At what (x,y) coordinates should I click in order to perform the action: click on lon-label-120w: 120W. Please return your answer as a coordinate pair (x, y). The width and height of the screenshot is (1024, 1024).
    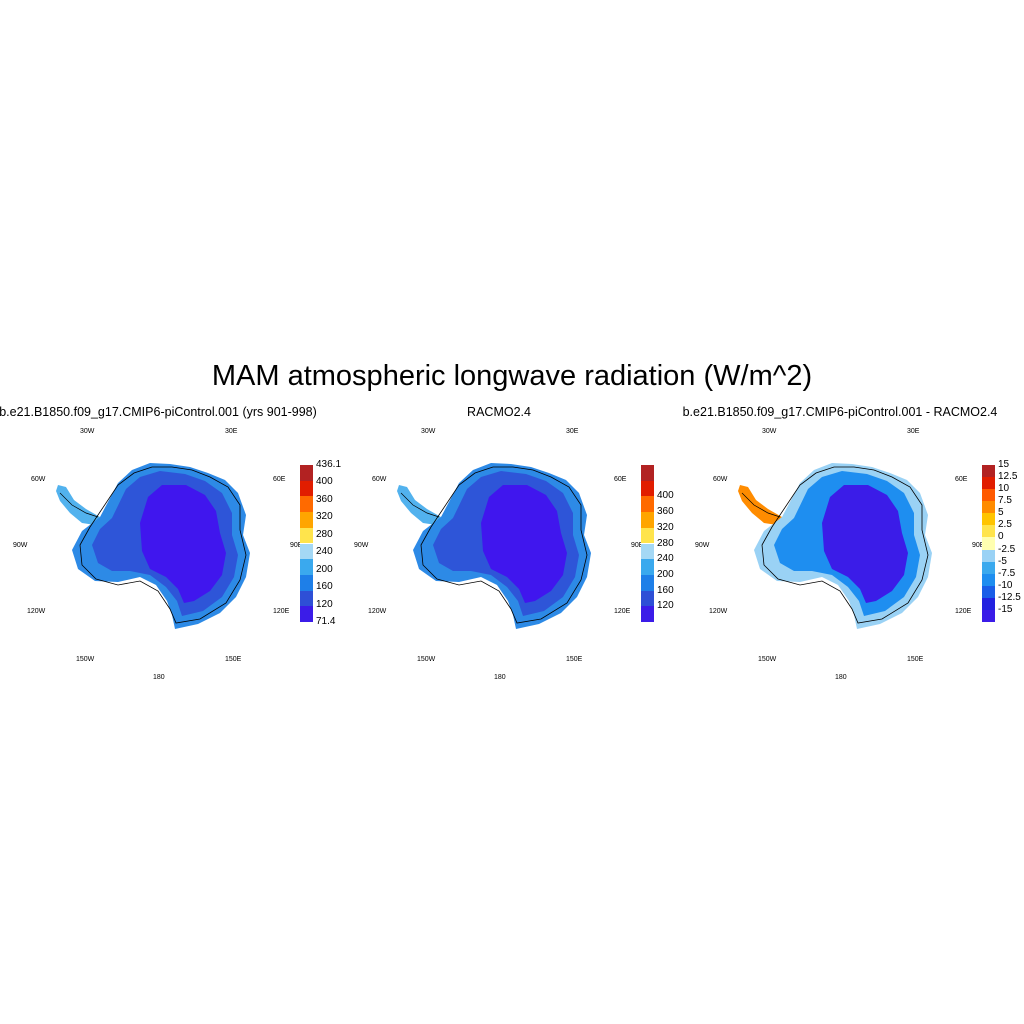
    Looking at the image, I should click on (718, 611).